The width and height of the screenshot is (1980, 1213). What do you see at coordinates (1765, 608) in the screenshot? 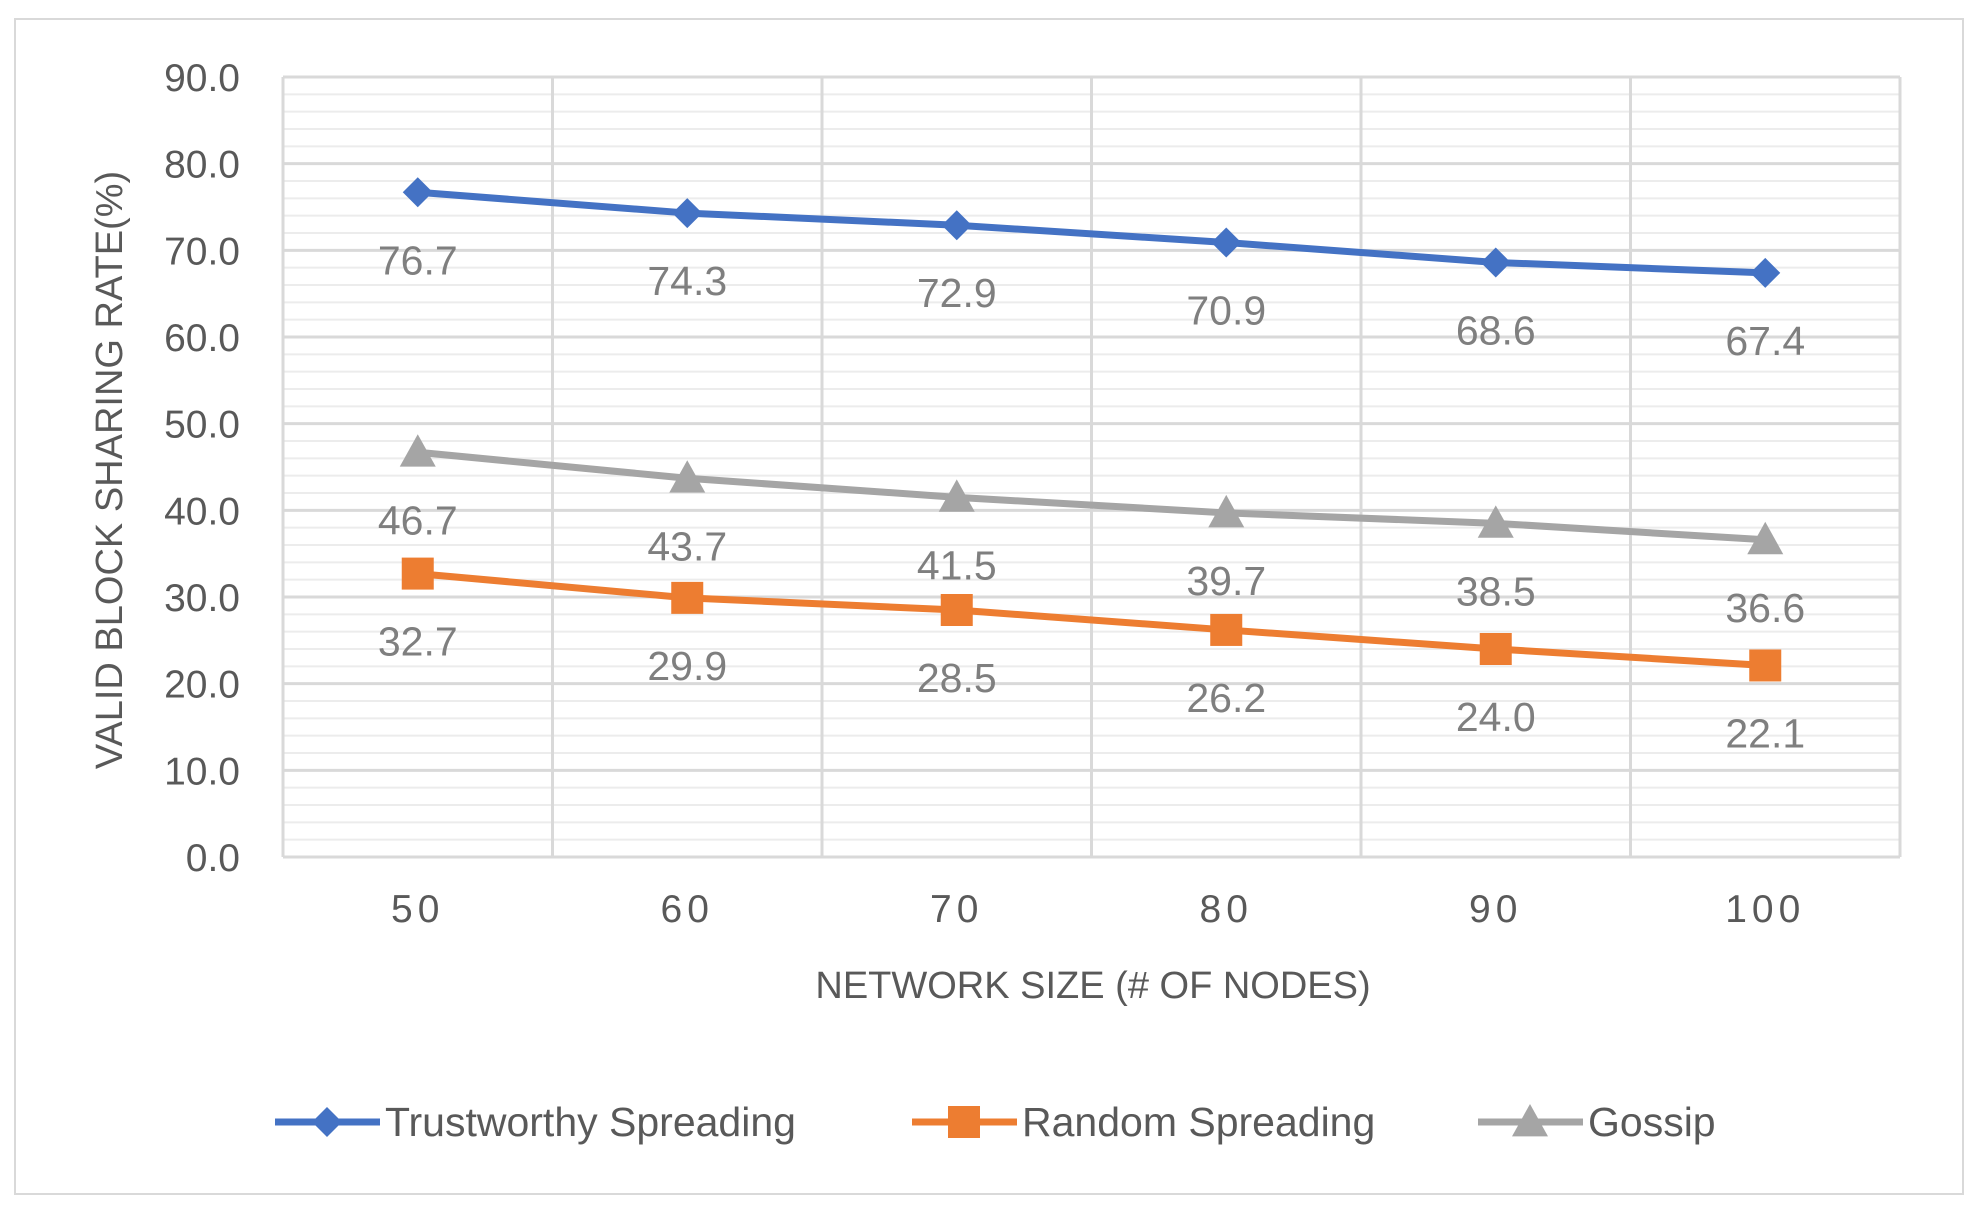
I see `data-label: 36.6` at bounding box center [1765, 608].